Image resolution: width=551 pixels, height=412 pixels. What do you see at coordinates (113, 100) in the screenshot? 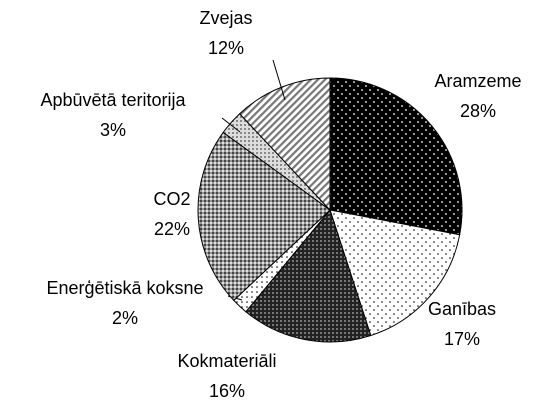
I see `slice-label: Apbūvētā teritorija` at bounding box center [113, 100].